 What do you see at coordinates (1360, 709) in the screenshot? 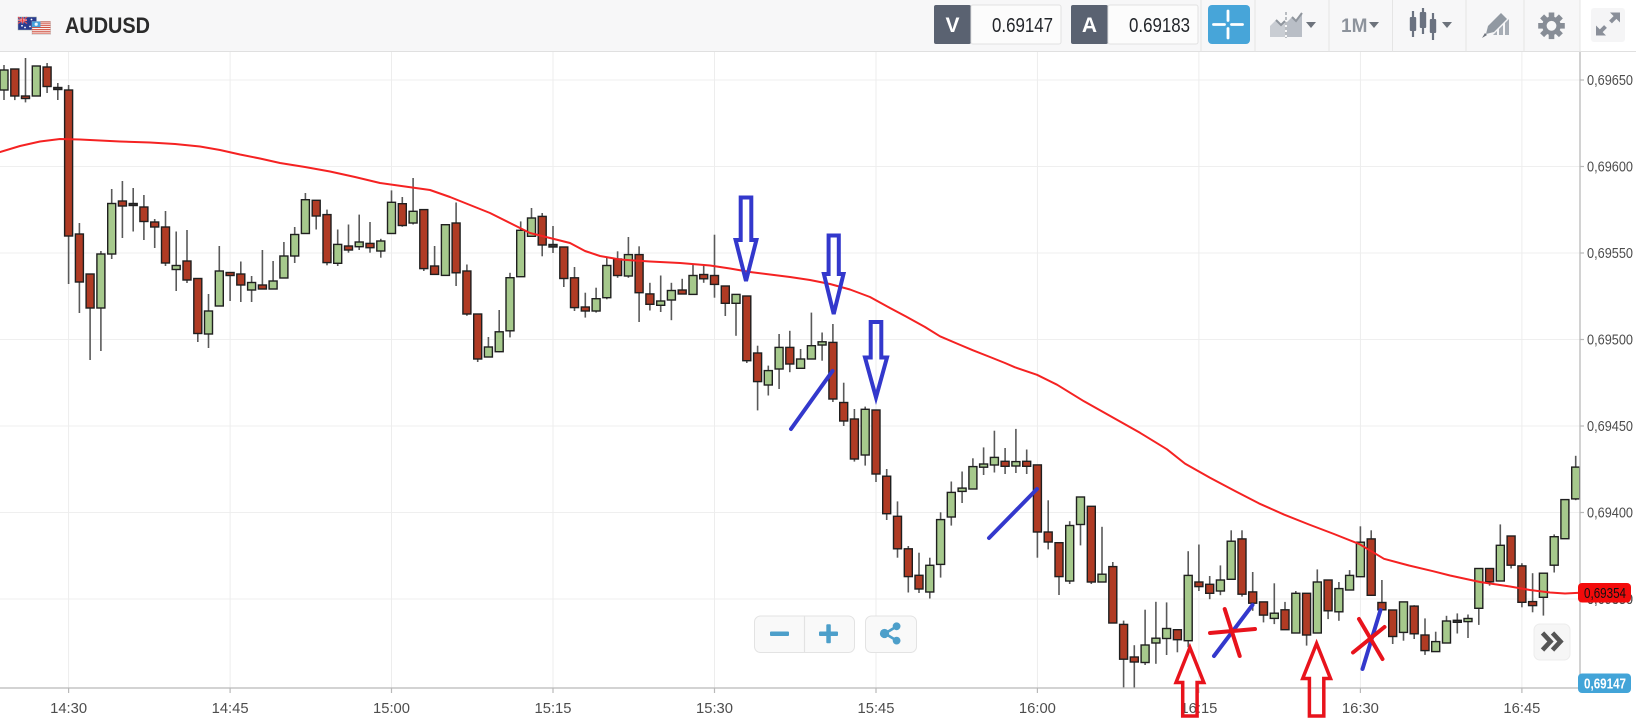
I see `svg-text: 16:30` at bounding box center [1360, 709].